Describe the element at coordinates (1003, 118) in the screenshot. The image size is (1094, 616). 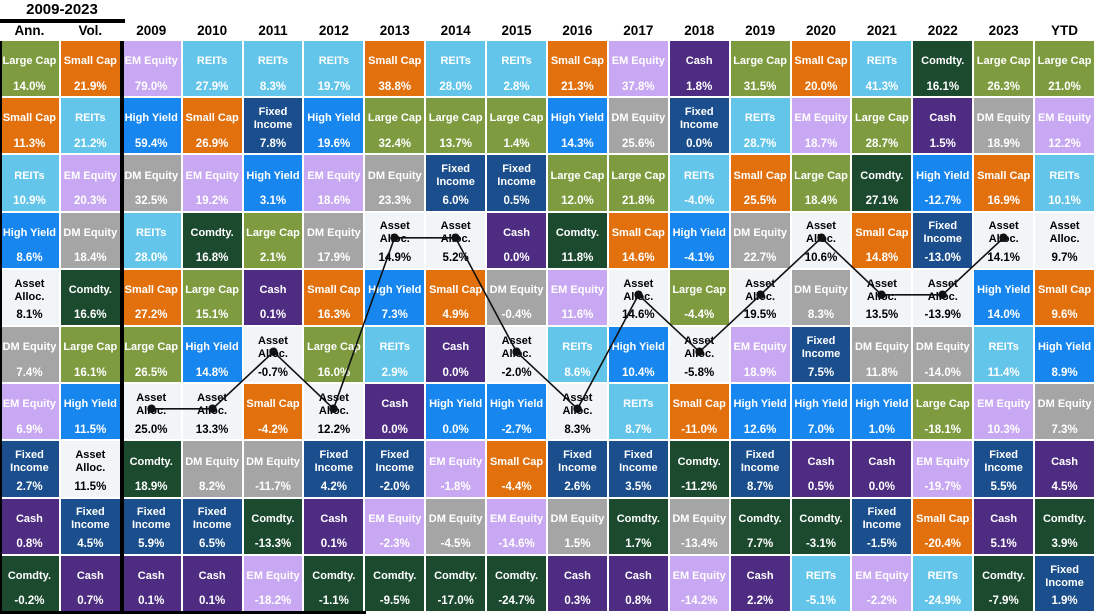
I see `asset-label: DM Equity` at that location.